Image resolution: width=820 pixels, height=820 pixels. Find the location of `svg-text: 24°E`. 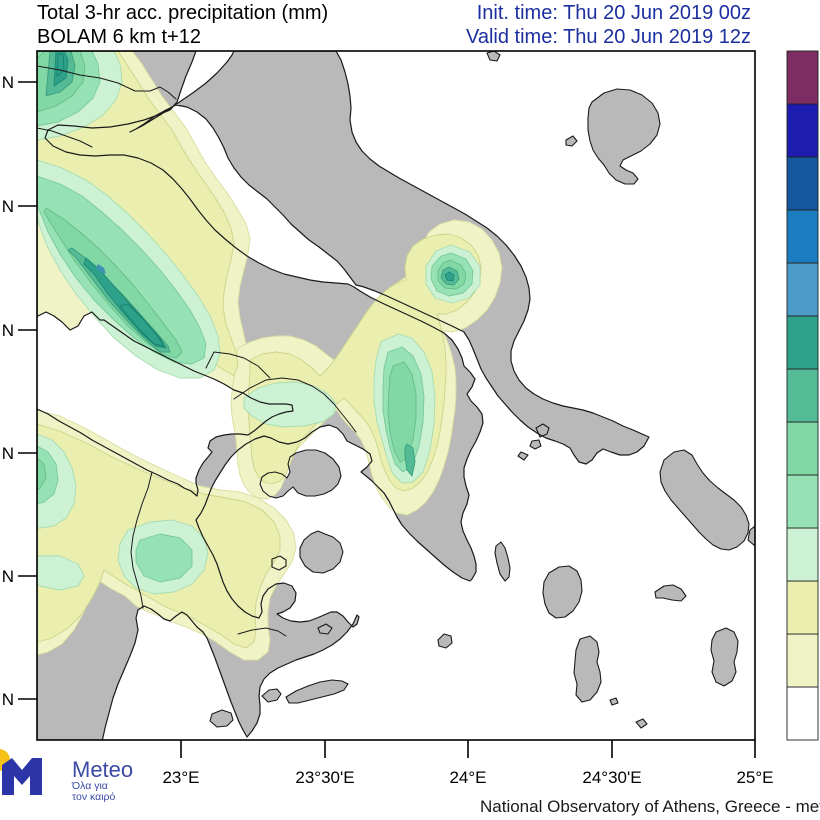

svg-text: 24°E is located at coordinates (467, 777).